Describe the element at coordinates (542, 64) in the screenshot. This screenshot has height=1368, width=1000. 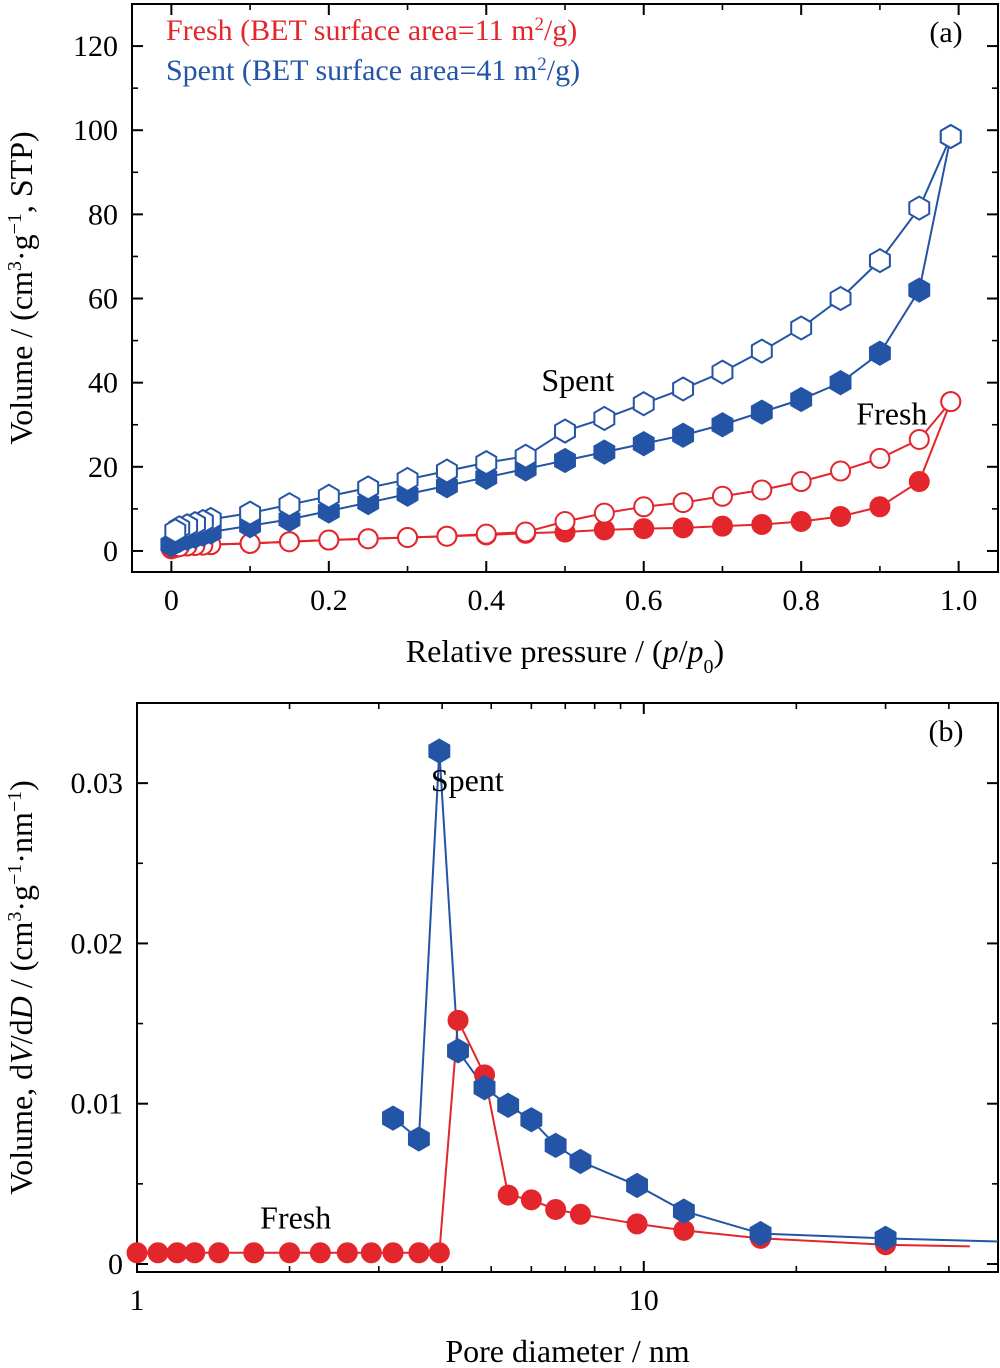
I see `legend-sup: 2` at that location.